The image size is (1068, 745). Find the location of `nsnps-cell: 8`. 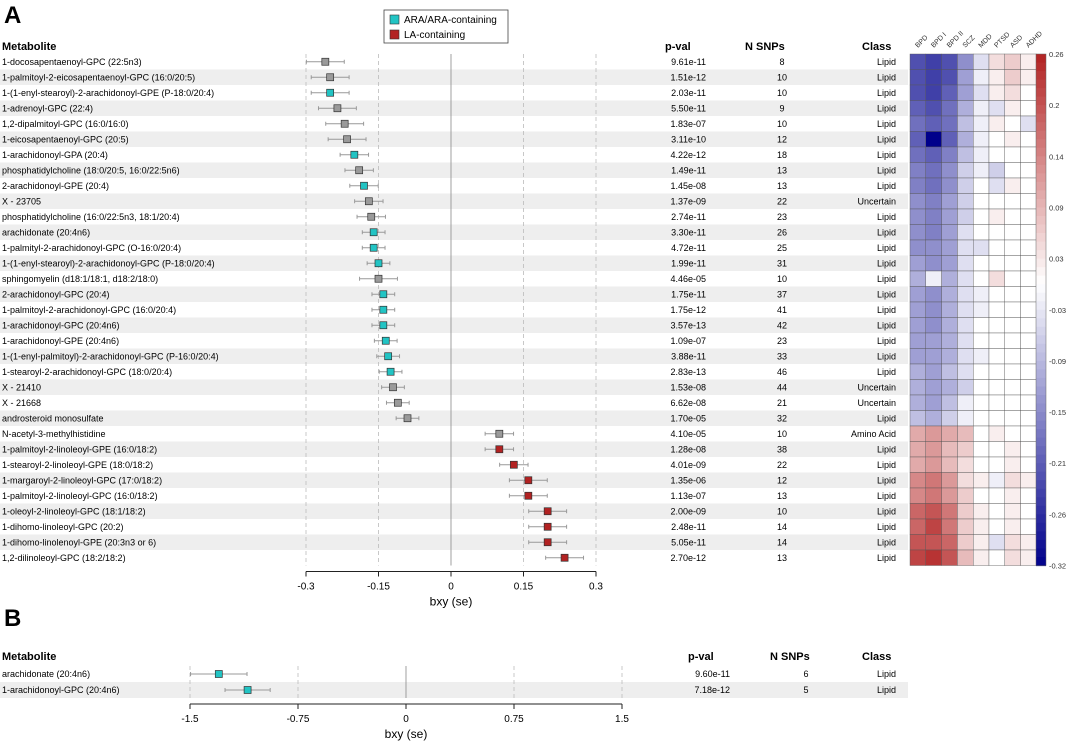

nsnps-cell: 8 is located at coordinates (781, 62).